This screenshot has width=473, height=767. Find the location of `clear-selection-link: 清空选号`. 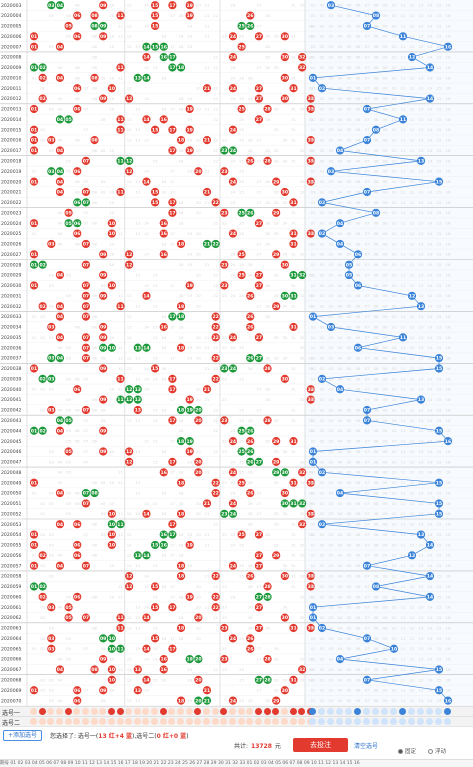

clear-selection-link: 清空选号 is located at coordinates (366, 745).